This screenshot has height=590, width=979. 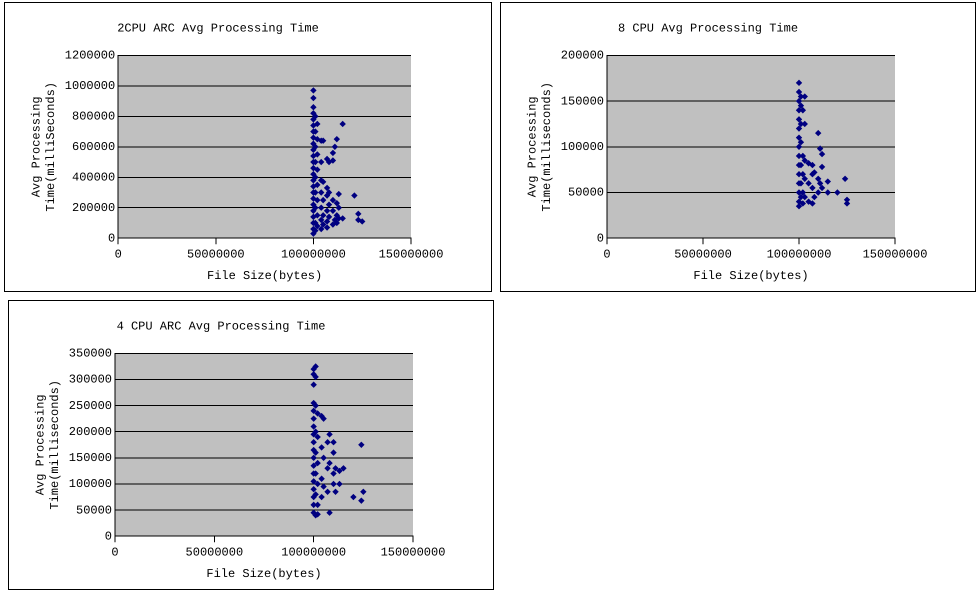 What do you see at coordinates (90, 353) in the screenshot?
I see `y-tick-label: 350000` at bounding box center [90, 353].